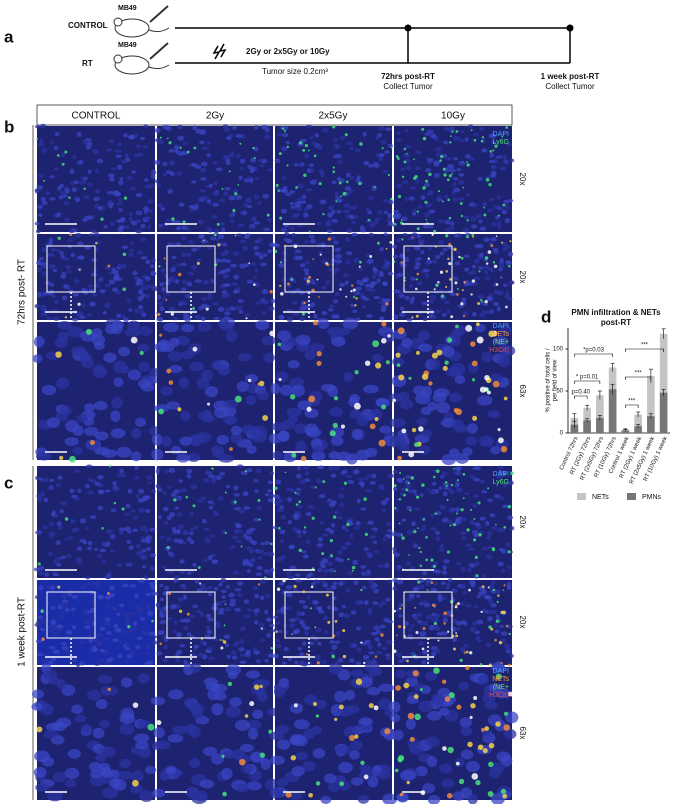  Describe the element at coordinates (546, 316) in the screenshot. I see `panel-letter: d` at that location.